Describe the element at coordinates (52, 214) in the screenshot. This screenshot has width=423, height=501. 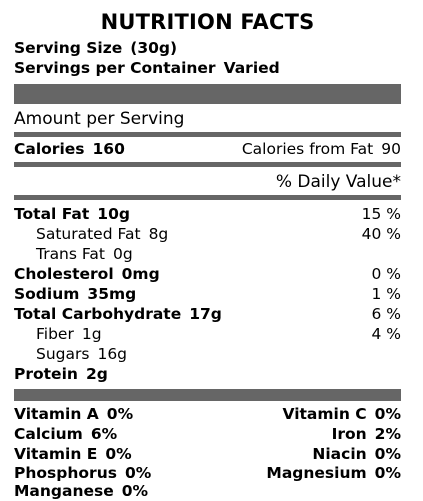
I see `nutrient-label: Total Fat` at that location.